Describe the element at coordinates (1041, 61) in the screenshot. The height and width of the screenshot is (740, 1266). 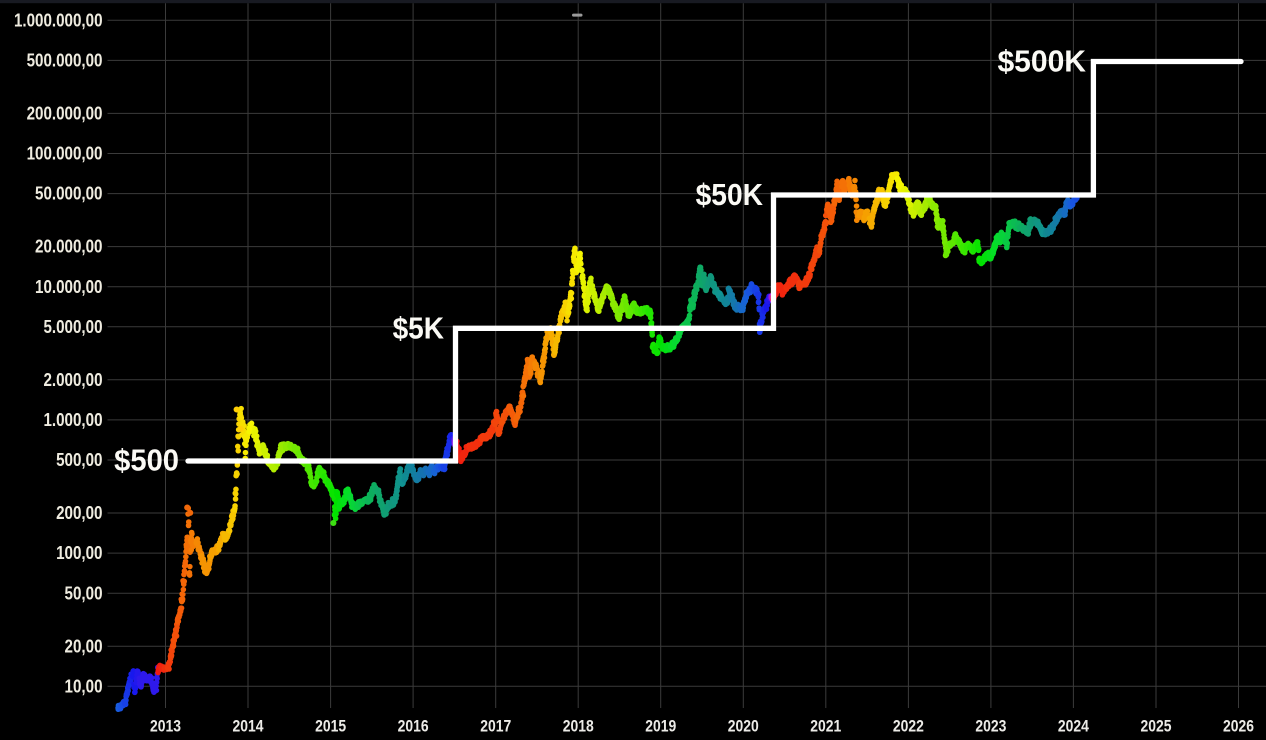
I see `svg-text: $500K` at that location.